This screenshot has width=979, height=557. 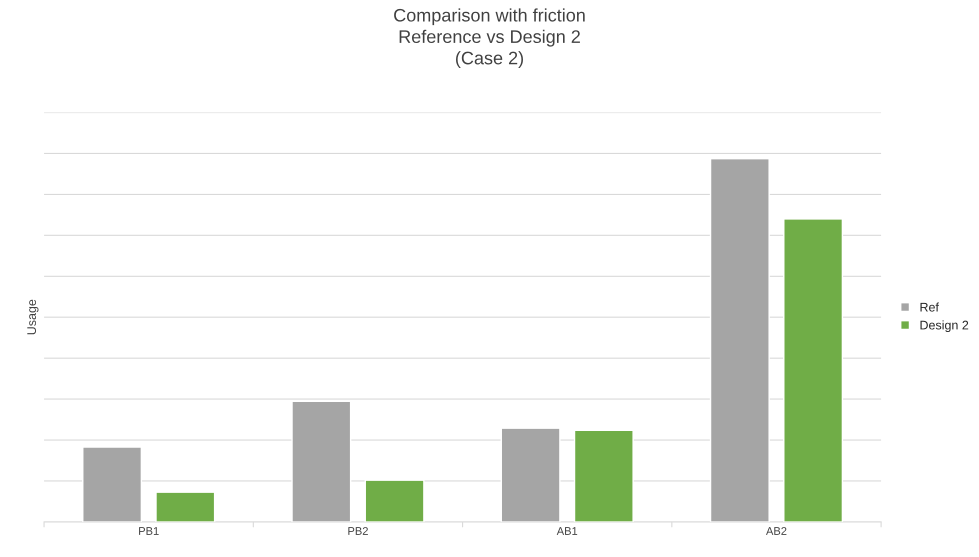 I want to click on chart-title: Comparison with friction Reference vs Design 2 (Case 2), so click(x=489, y=38).